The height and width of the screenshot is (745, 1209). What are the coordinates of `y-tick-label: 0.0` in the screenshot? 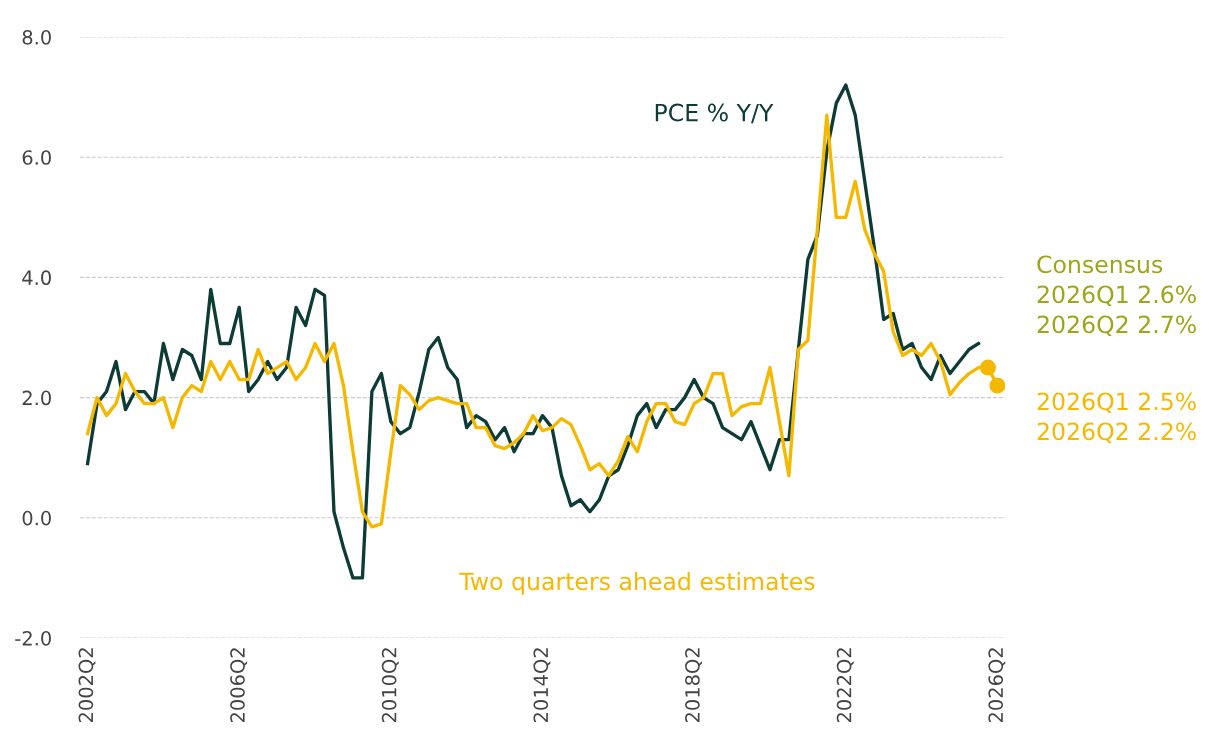 It's located at (36, 518).